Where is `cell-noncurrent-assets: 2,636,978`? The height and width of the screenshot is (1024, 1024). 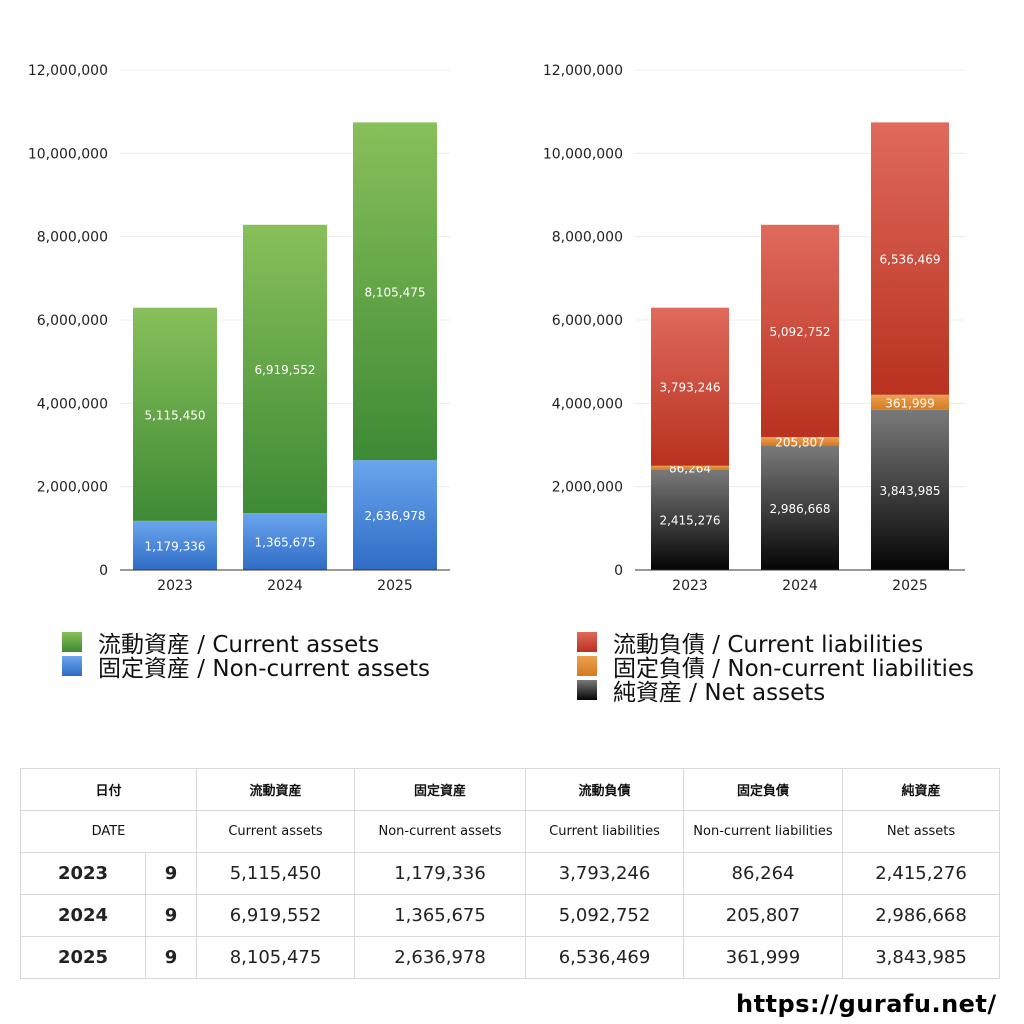 cell-noncurrent-assets: 2,636,978 is located at coordinates (440, 957).